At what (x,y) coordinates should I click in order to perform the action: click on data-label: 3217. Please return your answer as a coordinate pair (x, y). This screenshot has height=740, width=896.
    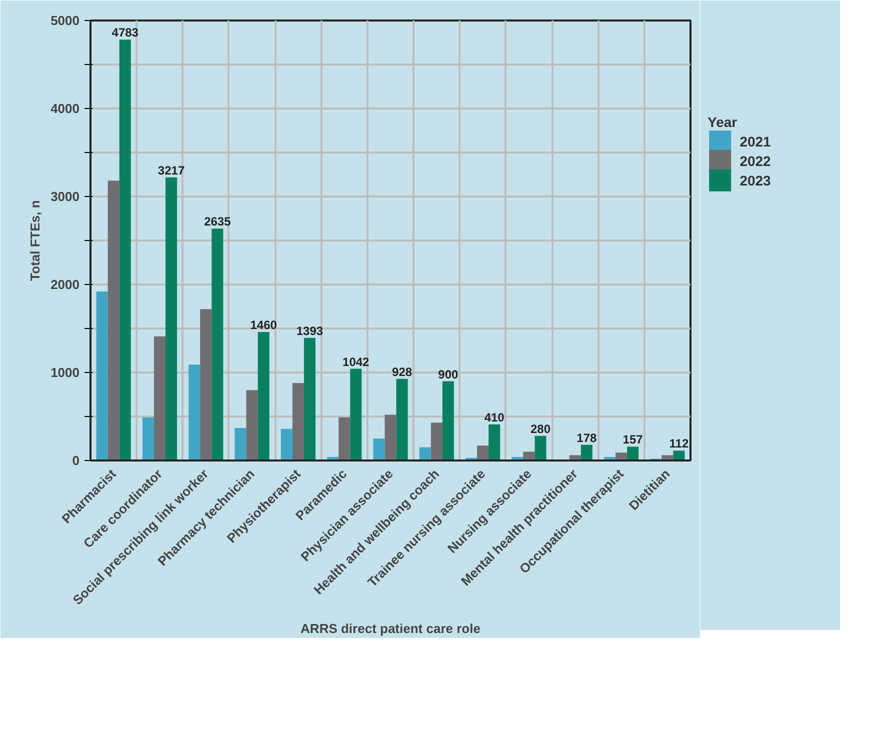
    Looking at the image, I should click on (171, 170).